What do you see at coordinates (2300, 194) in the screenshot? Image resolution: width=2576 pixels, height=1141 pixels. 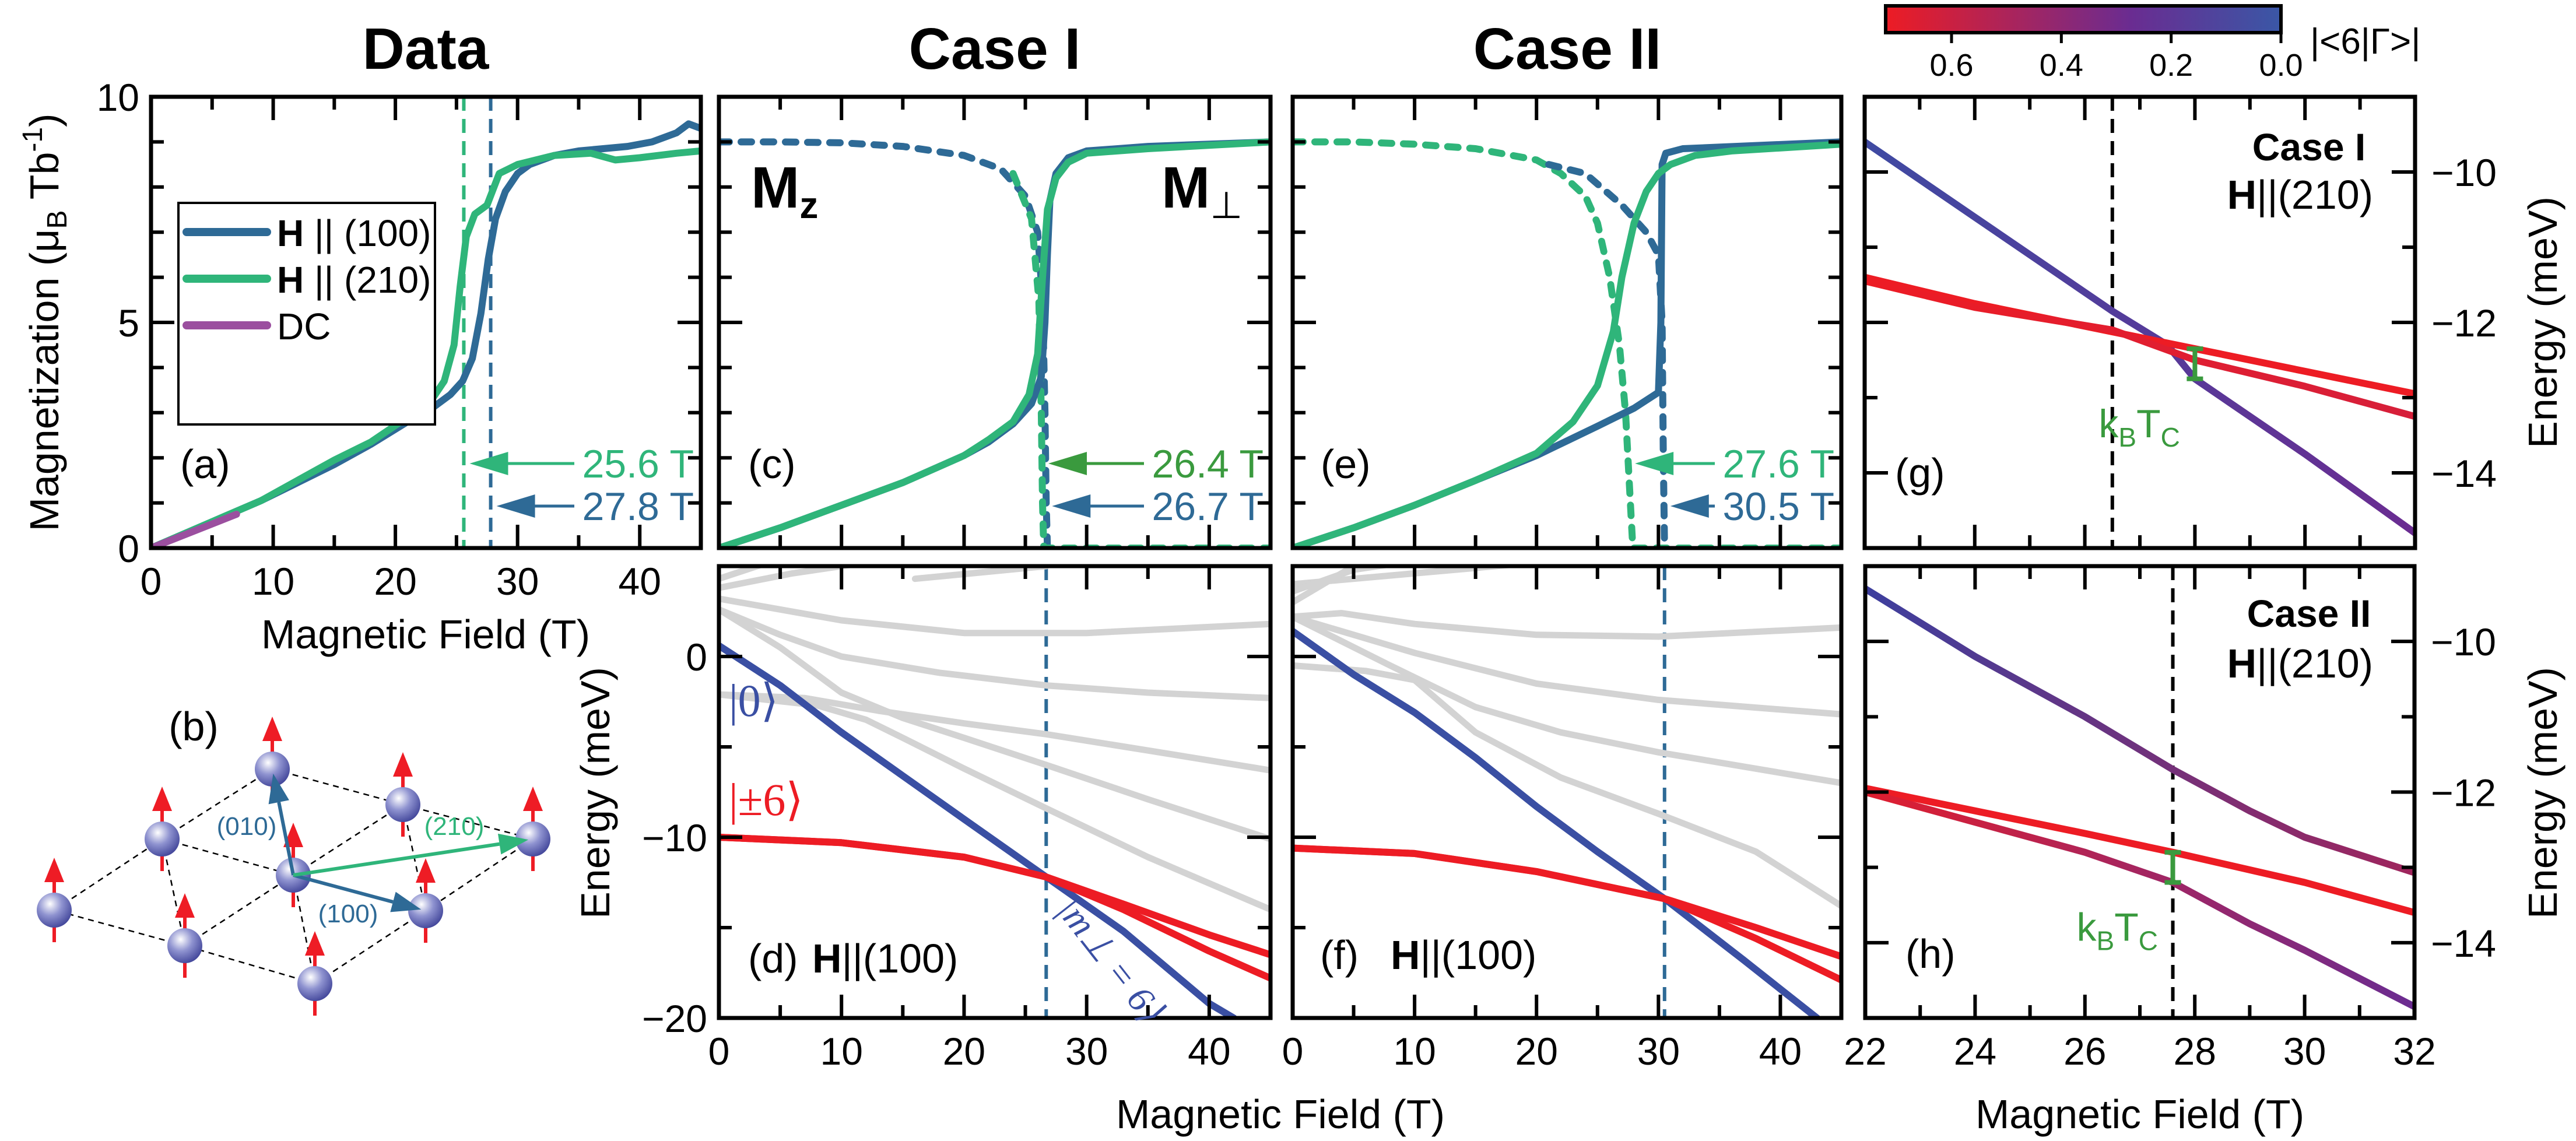 I see `field-direction-label: H||(210)` at bounding box center [2300, 194].